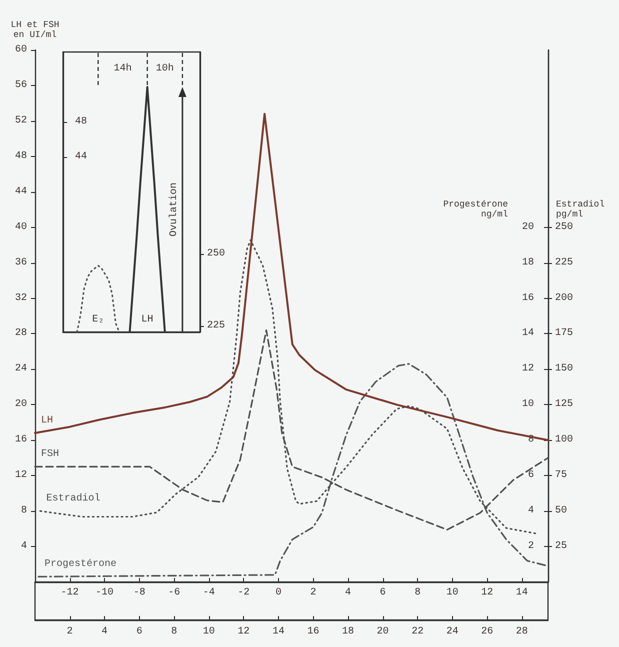 This screenshot has width=619, height=647. What do you see at coordinates (313, 593) in the screenshot?
I see `x-tick-label: 2` at bounding box center [313, 593].